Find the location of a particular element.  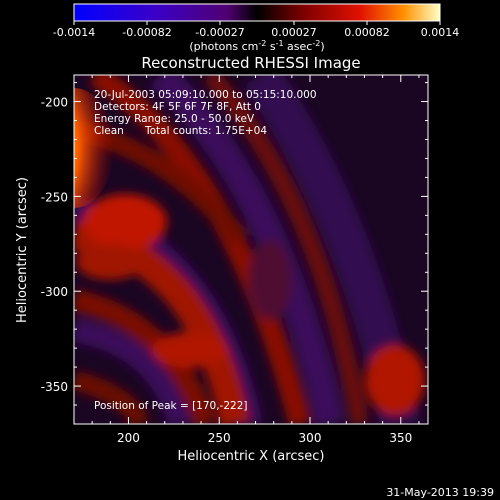

colorbar-tick-label: -0.0014 is located at coordinates (74, 32).